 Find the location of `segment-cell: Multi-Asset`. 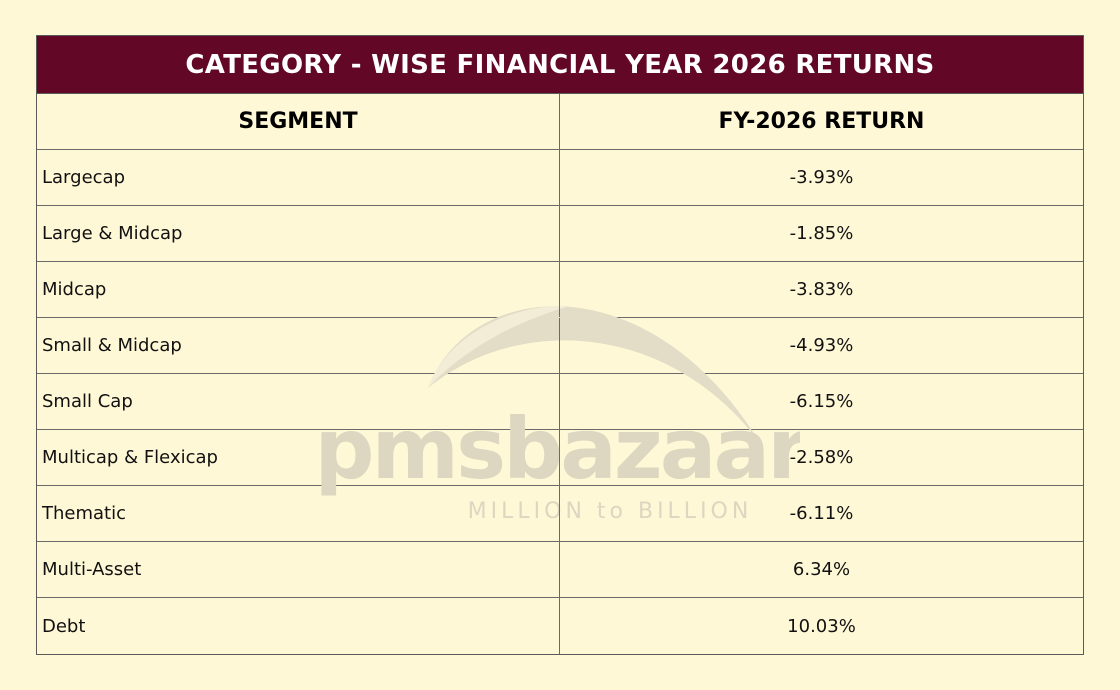

segment-cell: Multi-Asset is located at coordinates (298, 569).